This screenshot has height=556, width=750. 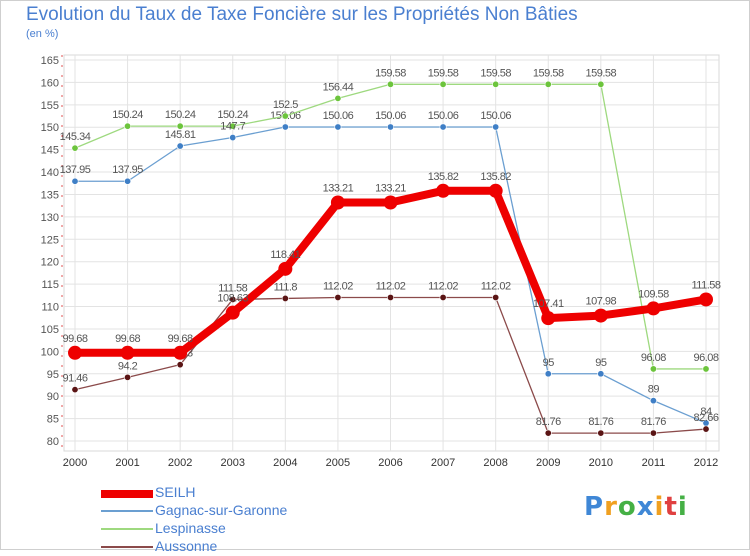 I want to click on logo-letter: o, so click(x=627, y=507).